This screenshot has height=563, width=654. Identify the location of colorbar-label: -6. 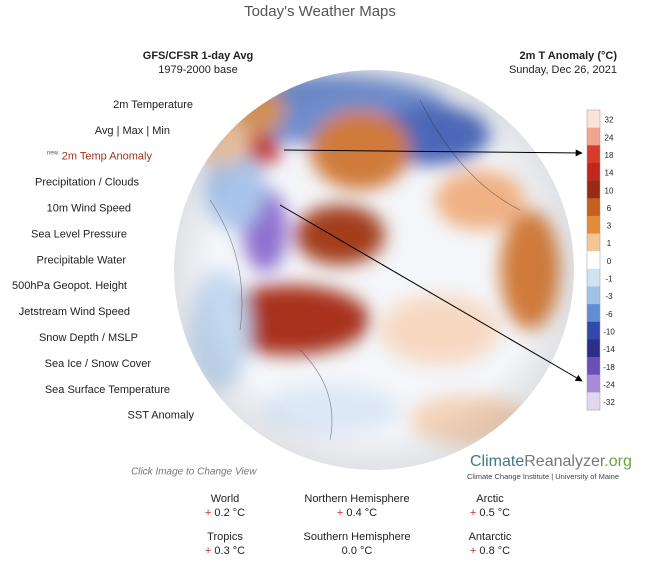
(609, 314).